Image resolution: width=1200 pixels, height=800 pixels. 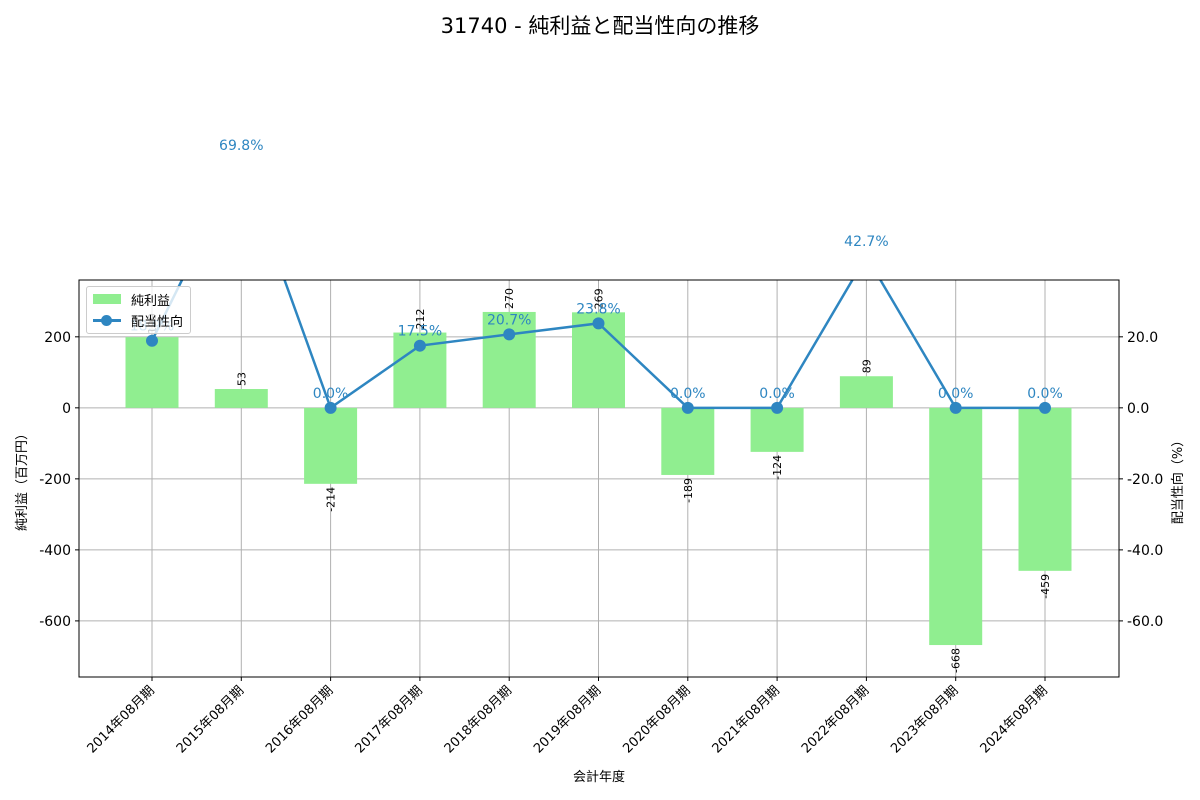 I want to click on bar-value-label: -214, so click(x=331, y=499).